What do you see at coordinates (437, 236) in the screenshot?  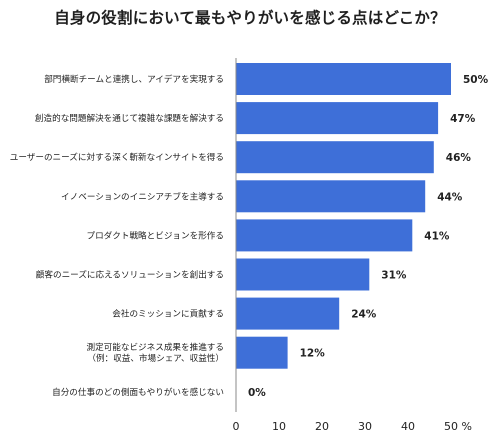 I see `value-label: 41%` at bounding box center [437, 236].